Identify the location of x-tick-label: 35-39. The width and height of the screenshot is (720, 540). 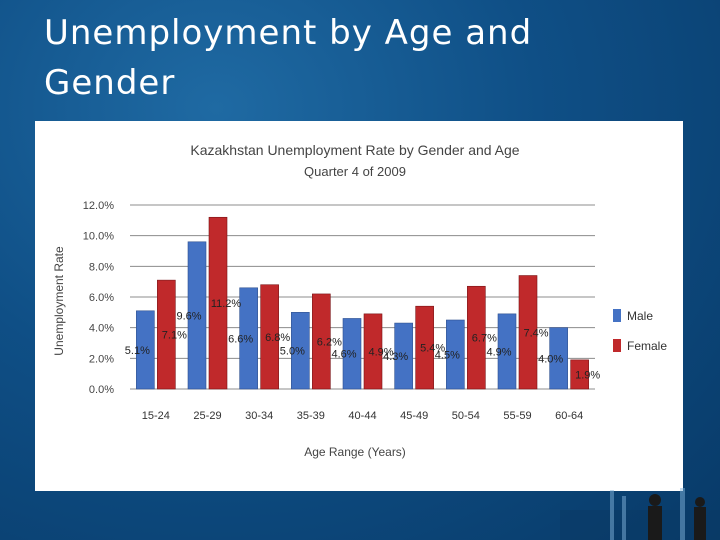
(311, 416).